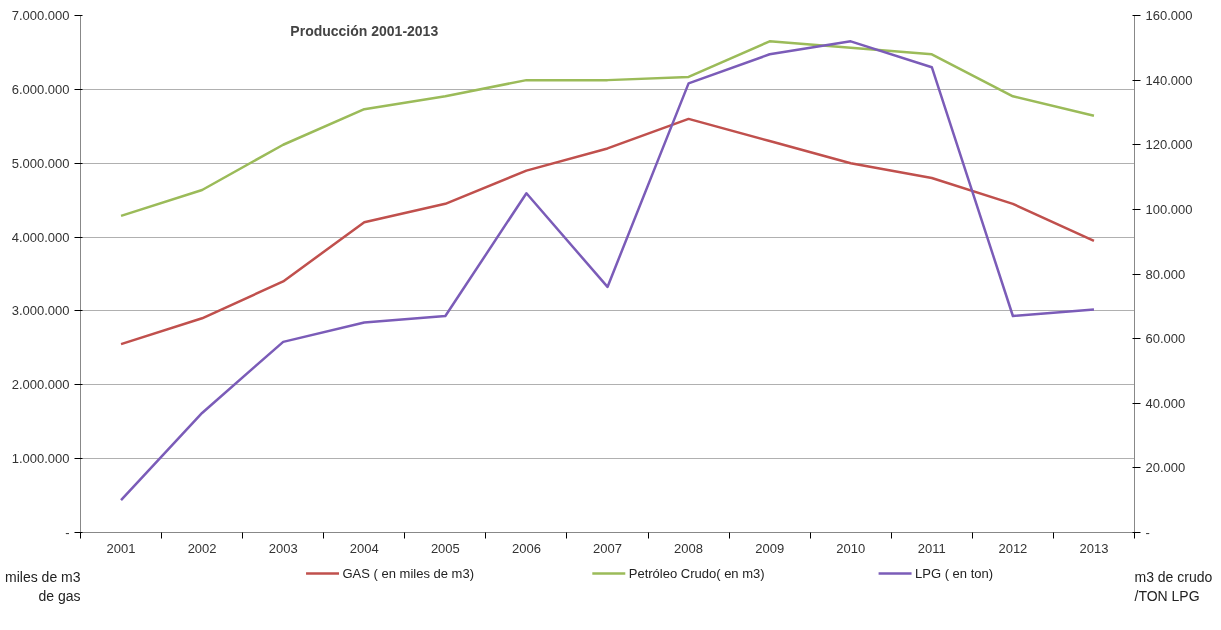 Image resolution: width=1221 pixels, height=630 pixels. I want to click on x-tick-label: 2009, so click(770, 548).